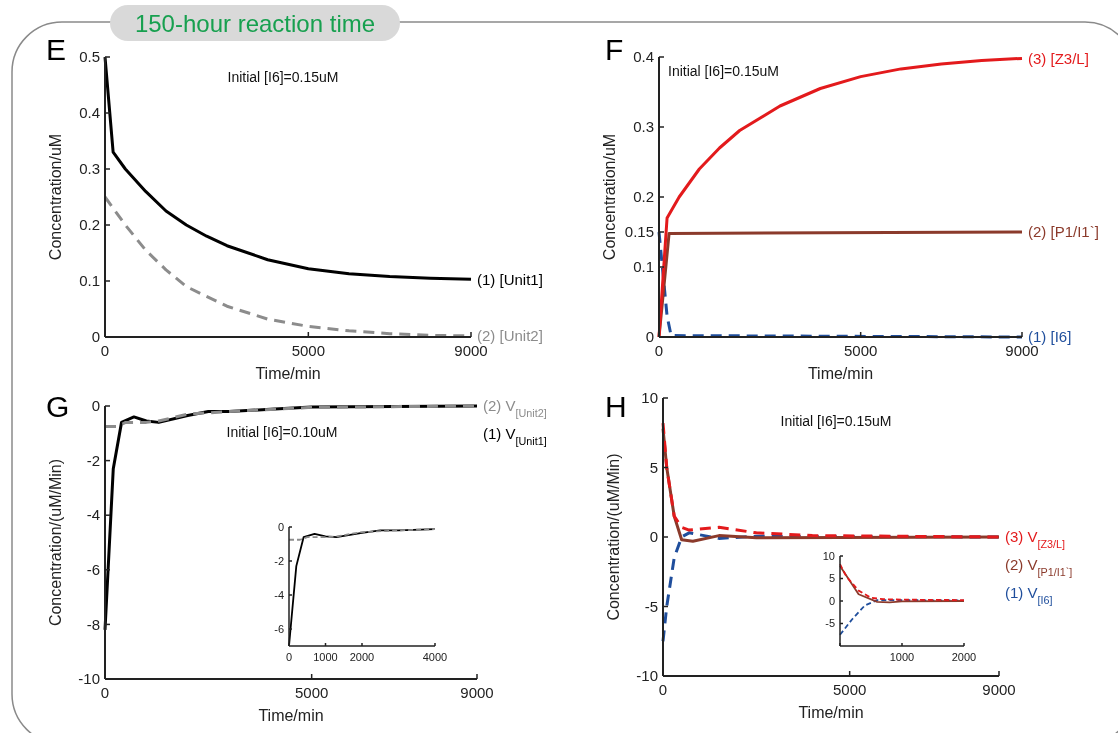 The image size is (1118, 733). Describe the element at coordinates (510, 279) in the screenshot. I see `series-label: (1) [Unit1]` at that location.